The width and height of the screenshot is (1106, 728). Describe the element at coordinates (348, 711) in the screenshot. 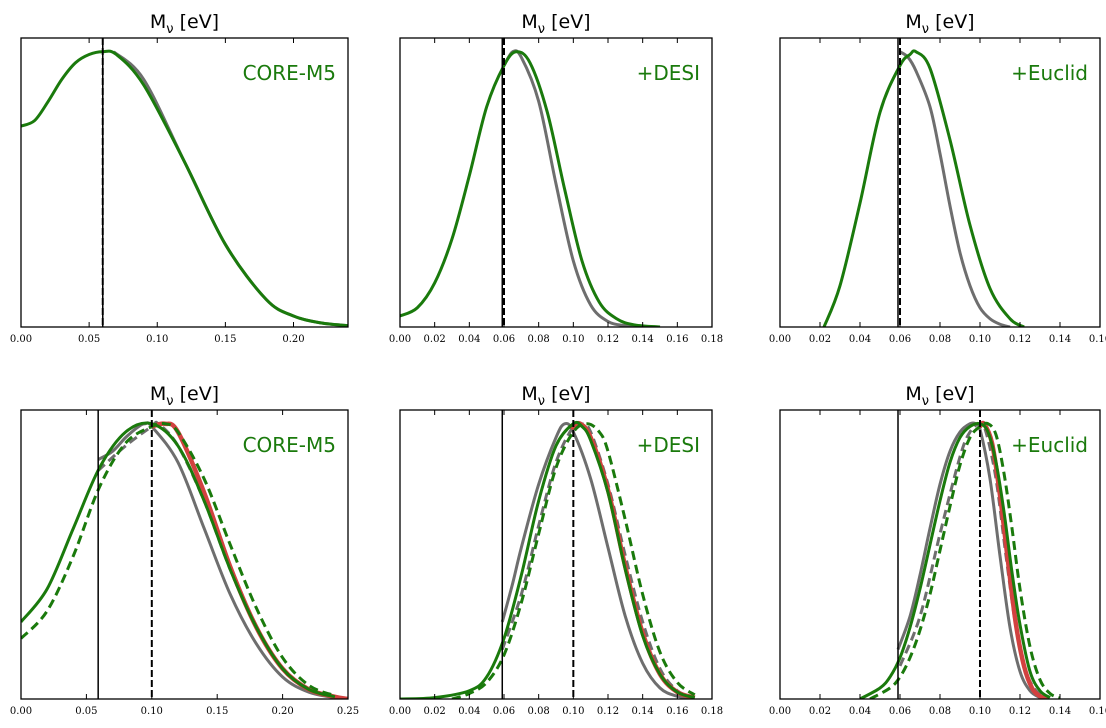

I see `x-tick-label: 0.25` at that location.